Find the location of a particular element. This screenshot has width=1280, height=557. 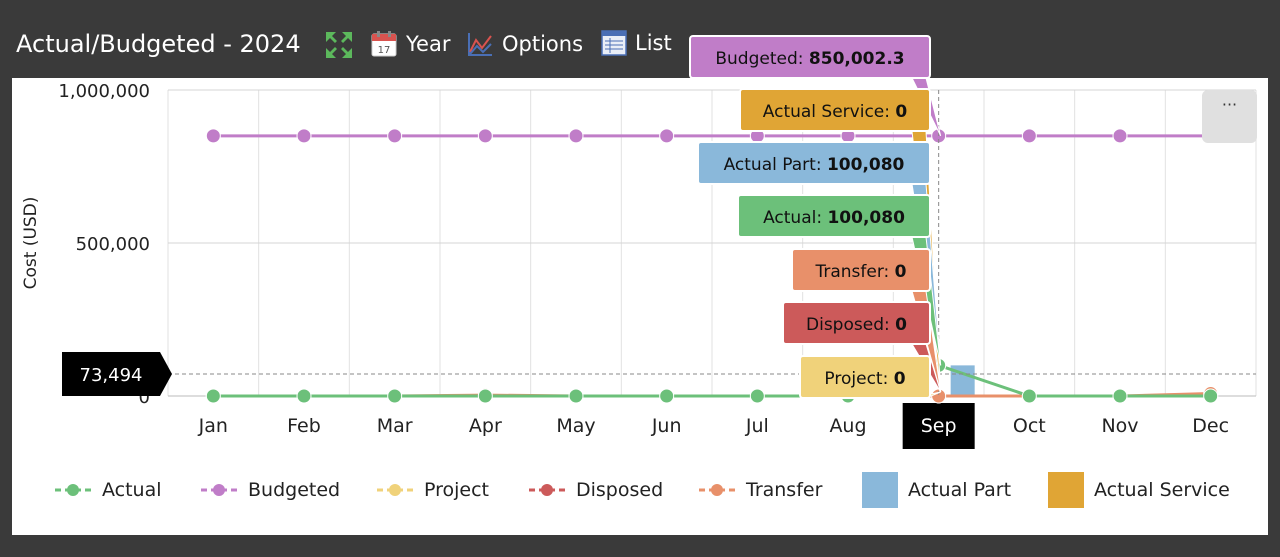

legend-item-actual-part: Actual Part is located at coordinates (936, 490).